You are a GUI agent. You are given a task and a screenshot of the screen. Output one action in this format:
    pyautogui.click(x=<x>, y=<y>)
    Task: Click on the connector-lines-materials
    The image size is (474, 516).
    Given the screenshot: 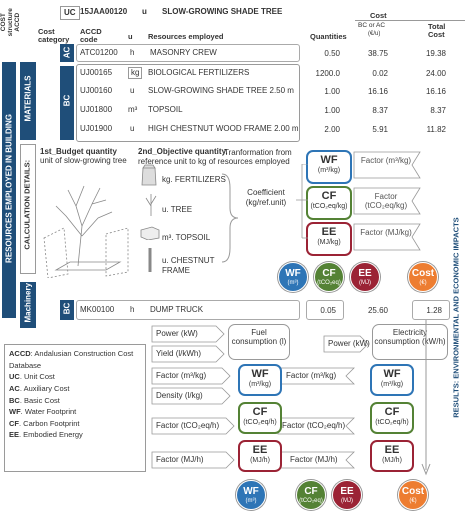 What is the action you would take?
    pyautogui.click(x=302, y=201)
    